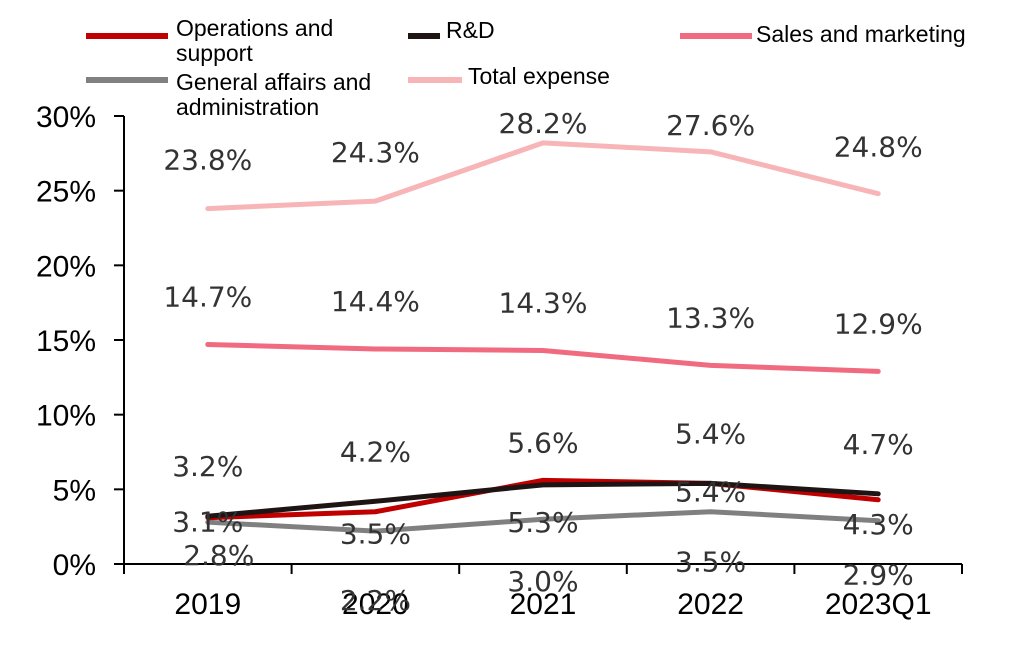 The image size is (1014, 652). What do you see at coordinates (66, 192) in the screenshot?
I see `y-tick-label: 25%` at bounding box center [66, 192].